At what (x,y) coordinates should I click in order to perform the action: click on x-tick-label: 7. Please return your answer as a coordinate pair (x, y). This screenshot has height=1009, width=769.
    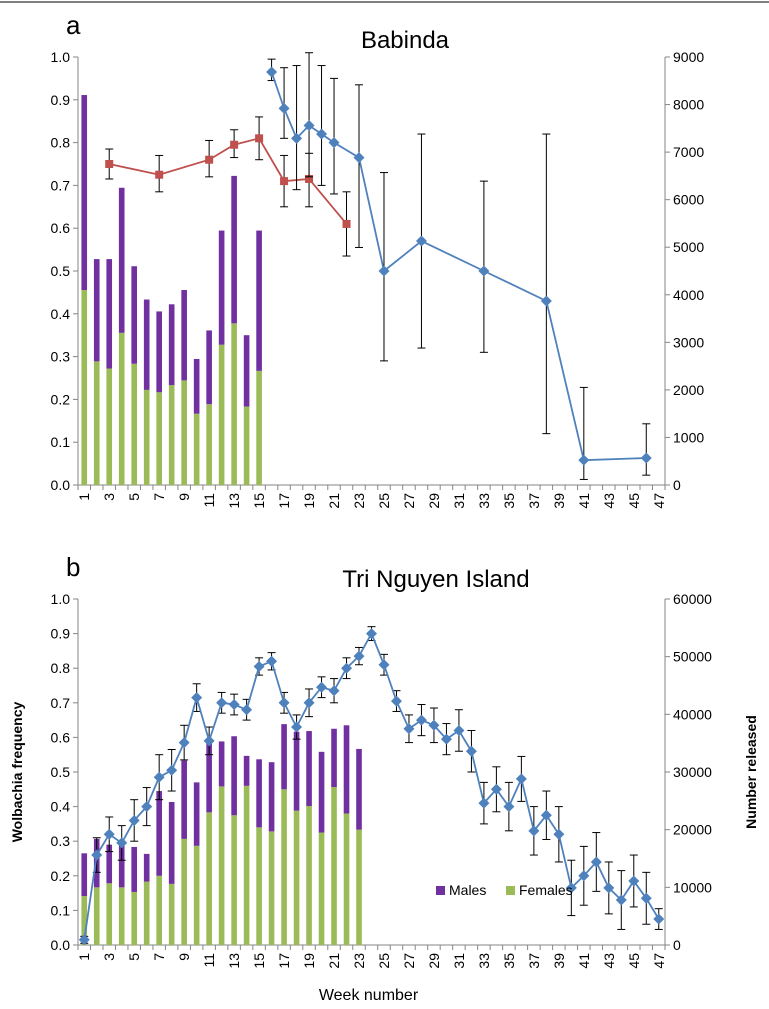
    Looking at the image, I should click on (159, 497).